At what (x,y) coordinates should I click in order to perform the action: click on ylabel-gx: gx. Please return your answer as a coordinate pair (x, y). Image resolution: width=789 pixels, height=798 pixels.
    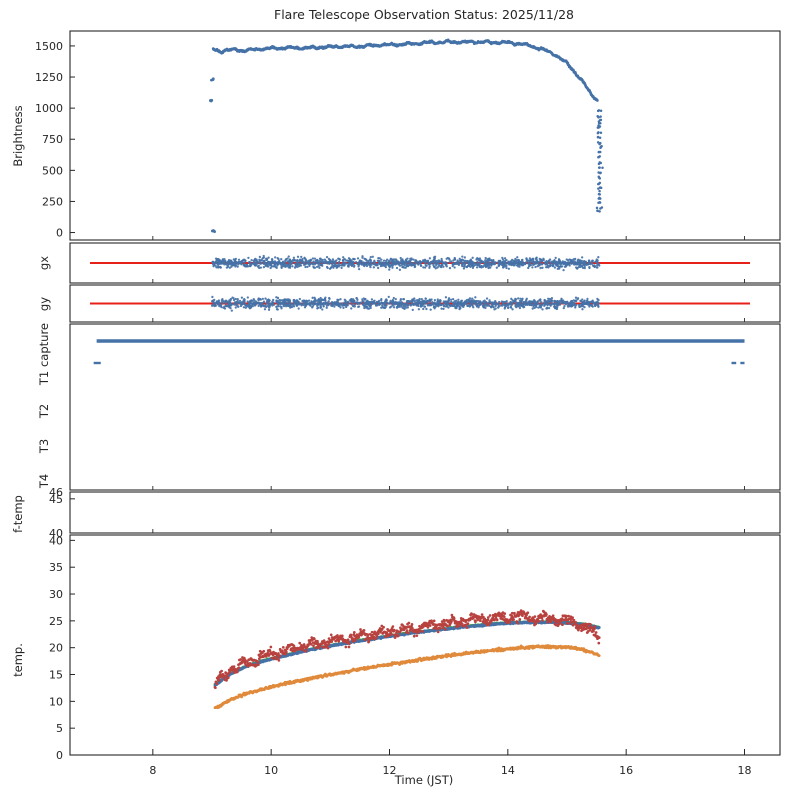
    Looking at the image, I should click on (44, 263).